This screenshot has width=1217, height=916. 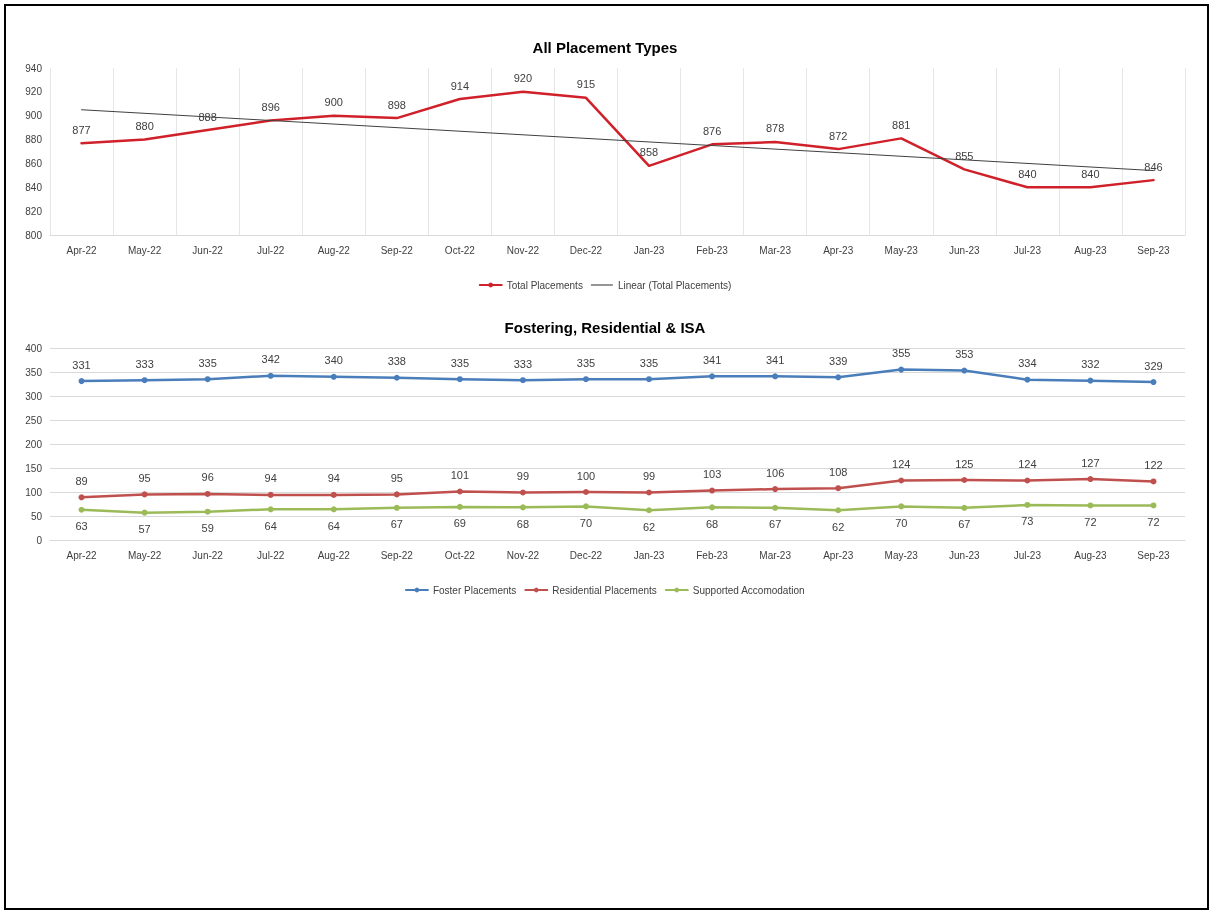 I want to click on data-label: 914, so click(x=460, y=85).